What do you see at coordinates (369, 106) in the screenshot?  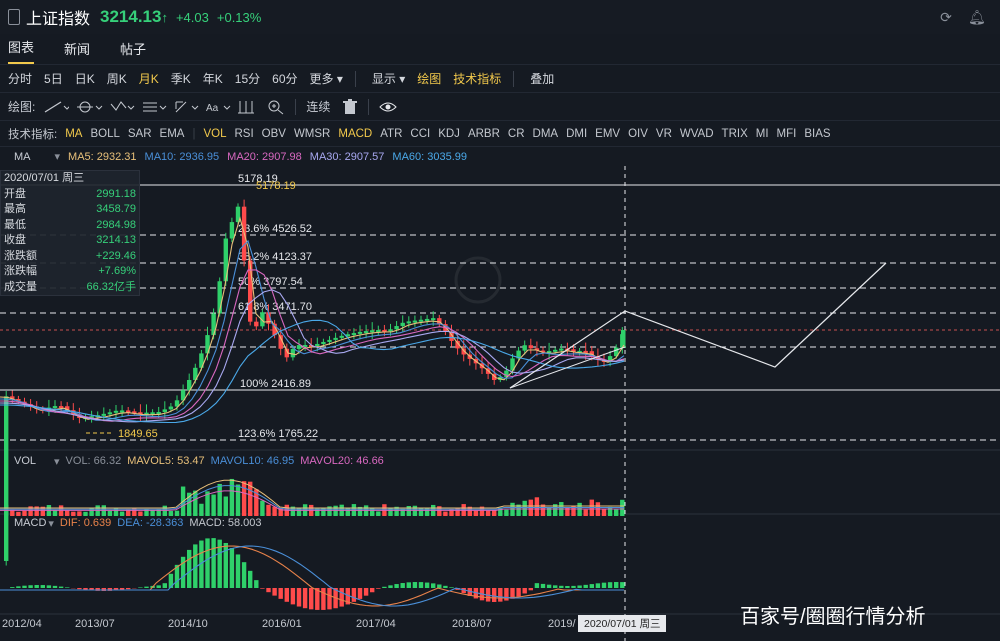 I see `divider` at bounding box center [369, 106].